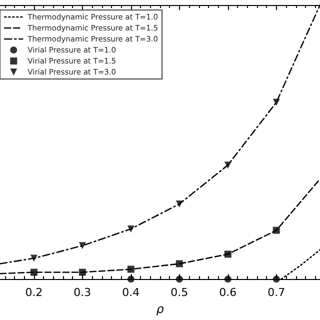 The height and width of the screenshot is (320, 320). Describe the element at coordinates (83, 293) in the screenshot. I see `x-tick-label: 0.3` at that location.